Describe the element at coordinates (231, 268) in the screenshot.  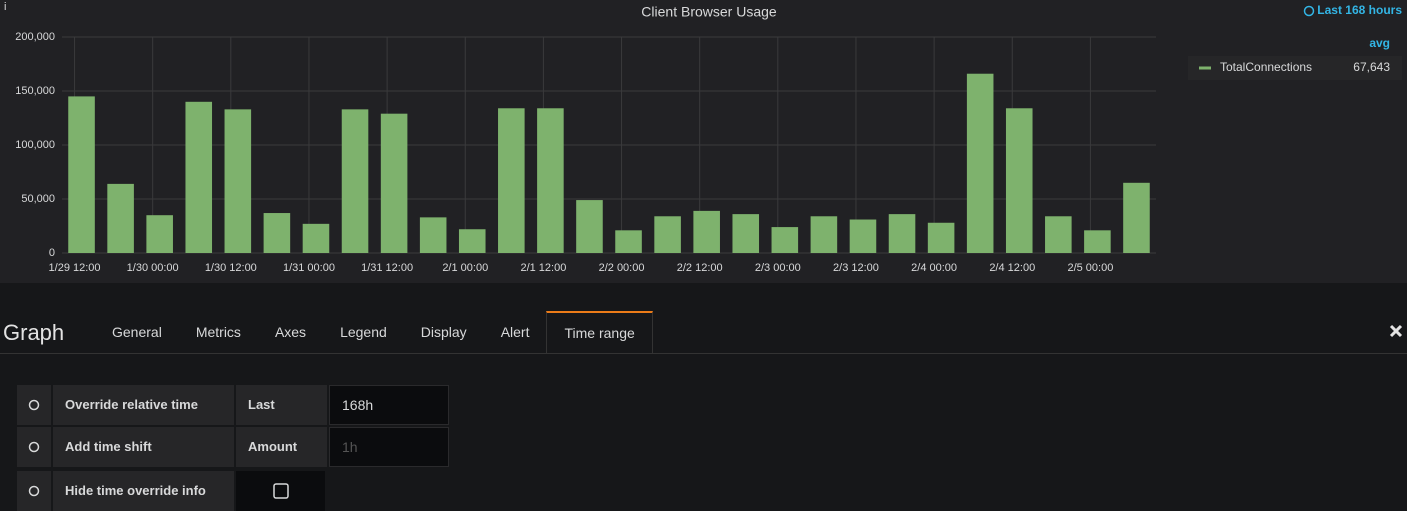
I see `x-tick-label: 1/30 12:00` at that location.